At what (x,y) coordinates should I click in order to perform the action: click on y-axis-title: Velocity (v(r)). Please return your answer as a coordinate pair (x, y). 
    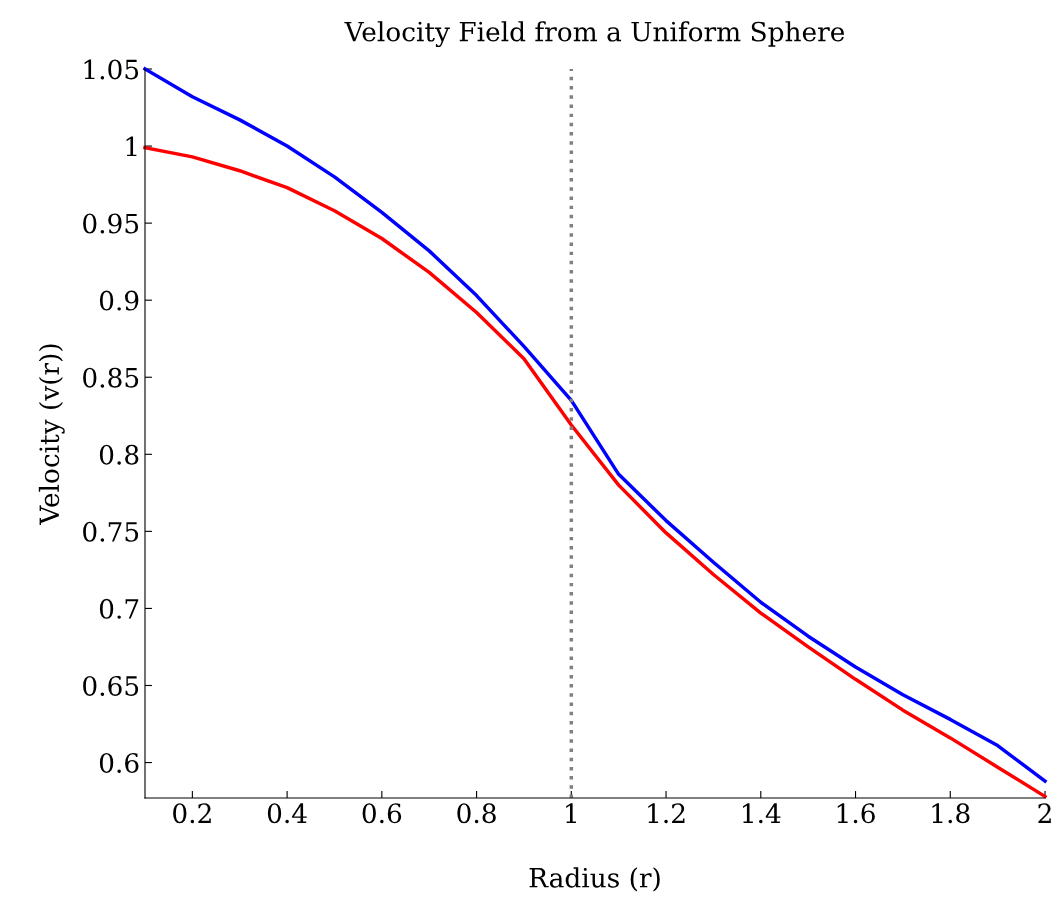
    Looking at the image, I should click on (51, 434).